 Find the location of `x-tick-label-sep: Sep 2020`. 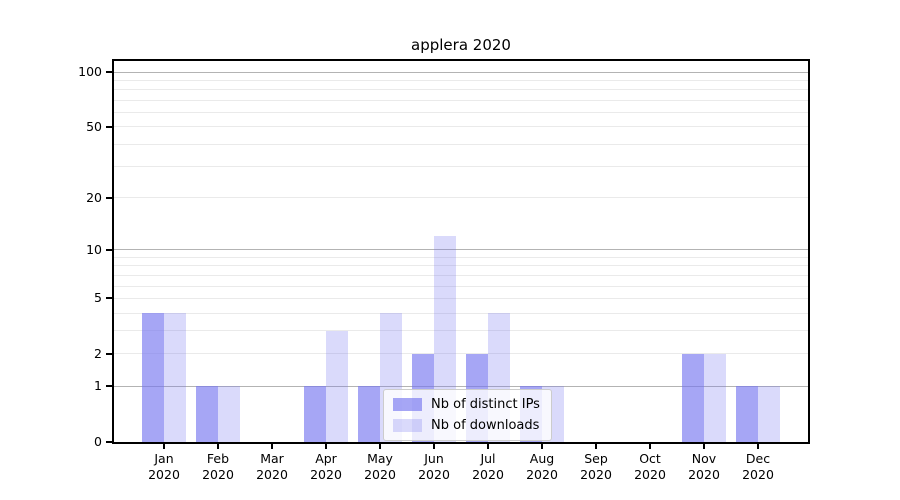

x-tick-label-sep: Sep 2020 is located at coordinates (596, 466).